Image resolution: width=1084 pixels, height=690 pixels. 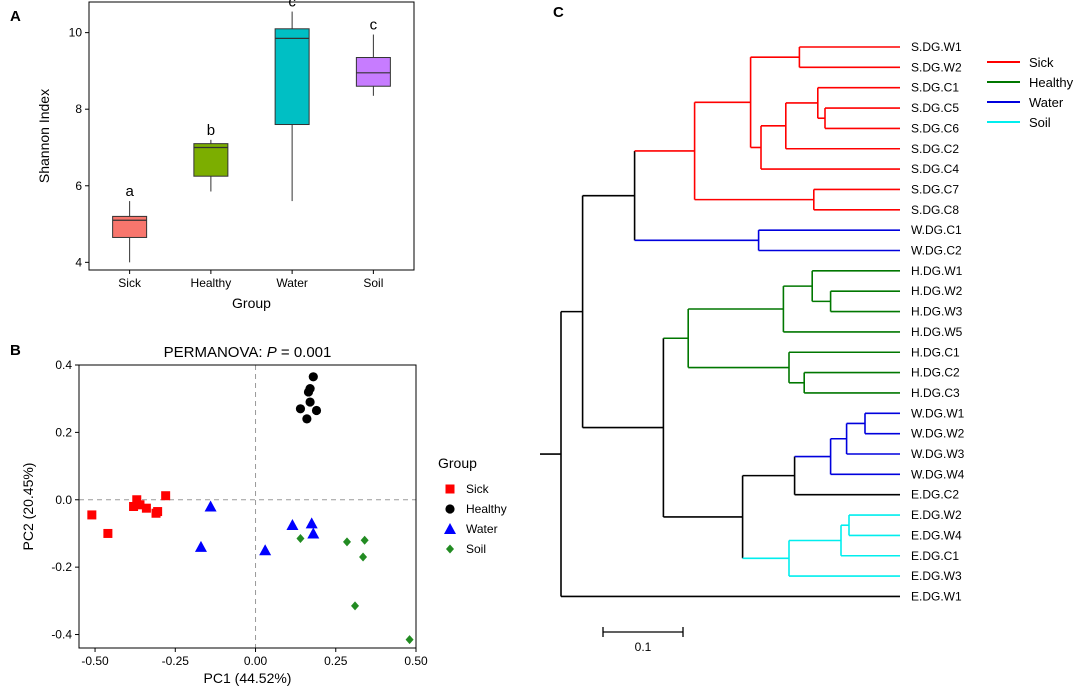 I want to click on panel-b-letter: B, so click(x=15, y=350).